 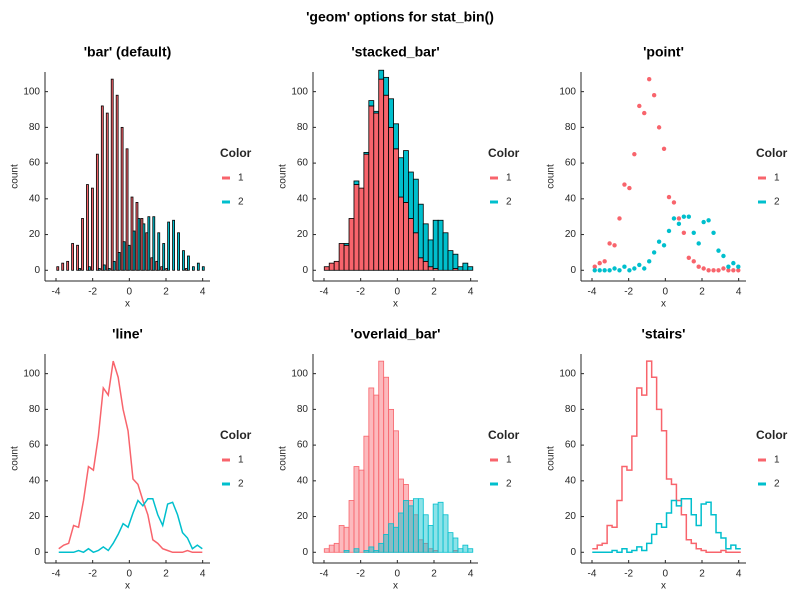 I want to click on x-tick-label: 0, so click(x=130, y=292).